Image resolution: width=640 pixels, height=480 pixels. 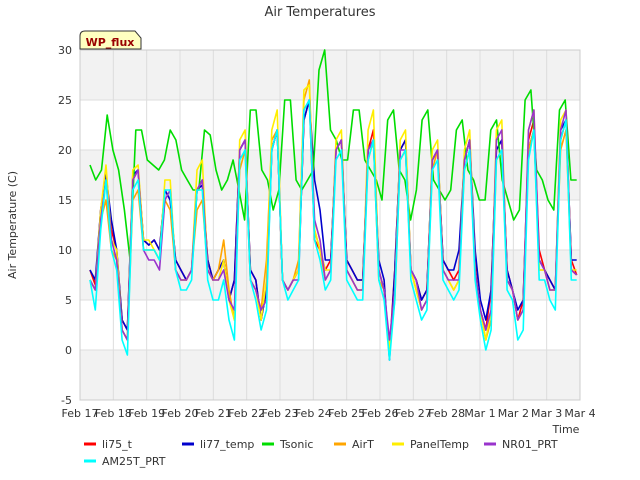 I want to click on x-tick-label: Feb 27, so click(x=413, y=413).